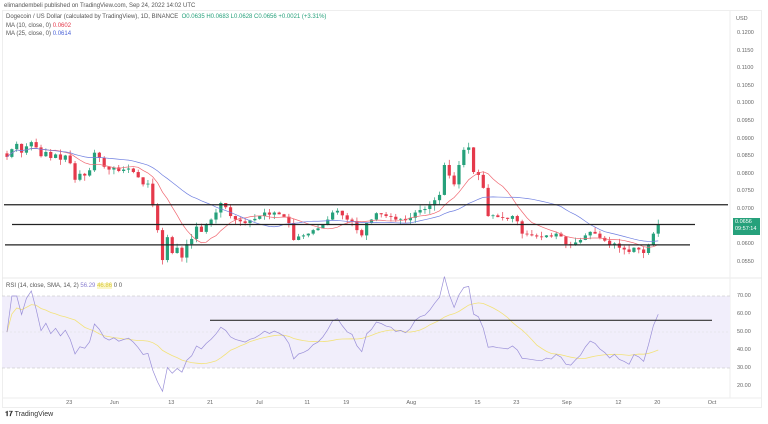 The image size is (768, 424). Describe the element at coordinates (259, 403) in the screenshot. I see `time-axis-label: Jul` at that location.